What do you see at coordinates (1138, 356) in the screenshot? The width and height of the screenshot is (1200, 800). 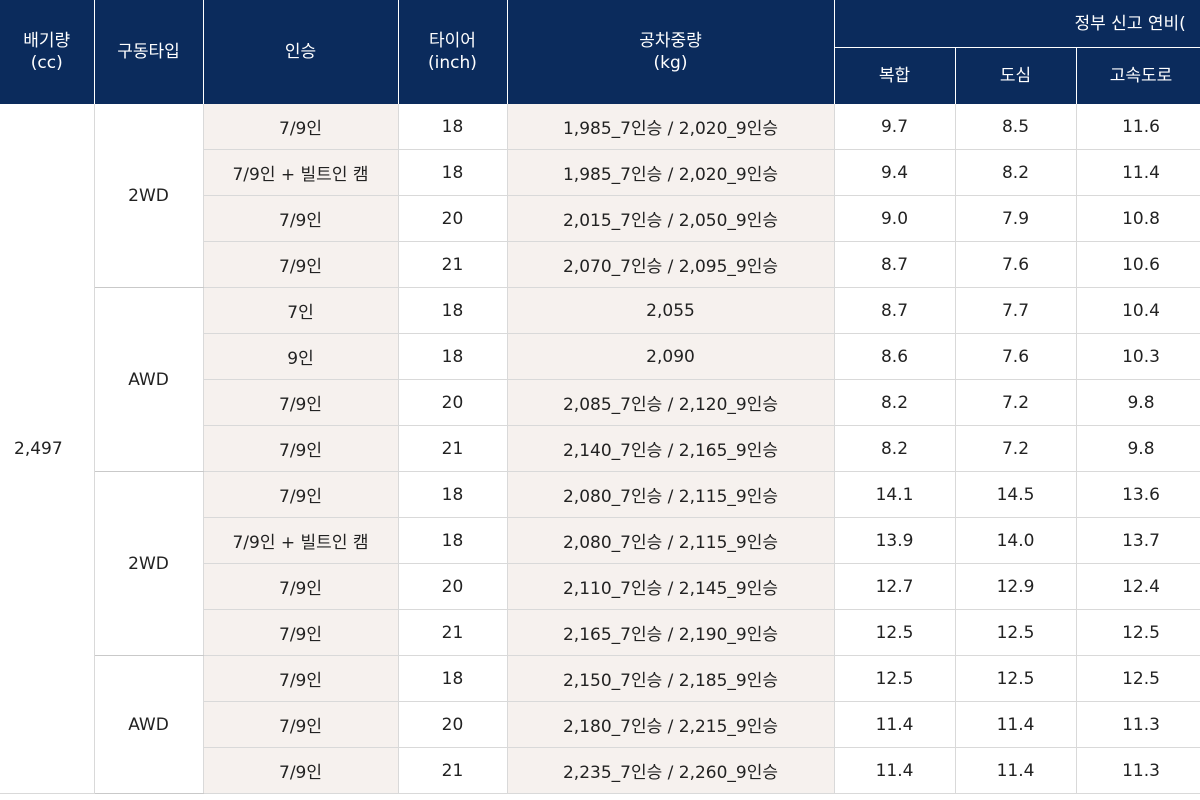 I see `highway-mpg-cell: 10.3` at bounding box center [1138, 356].